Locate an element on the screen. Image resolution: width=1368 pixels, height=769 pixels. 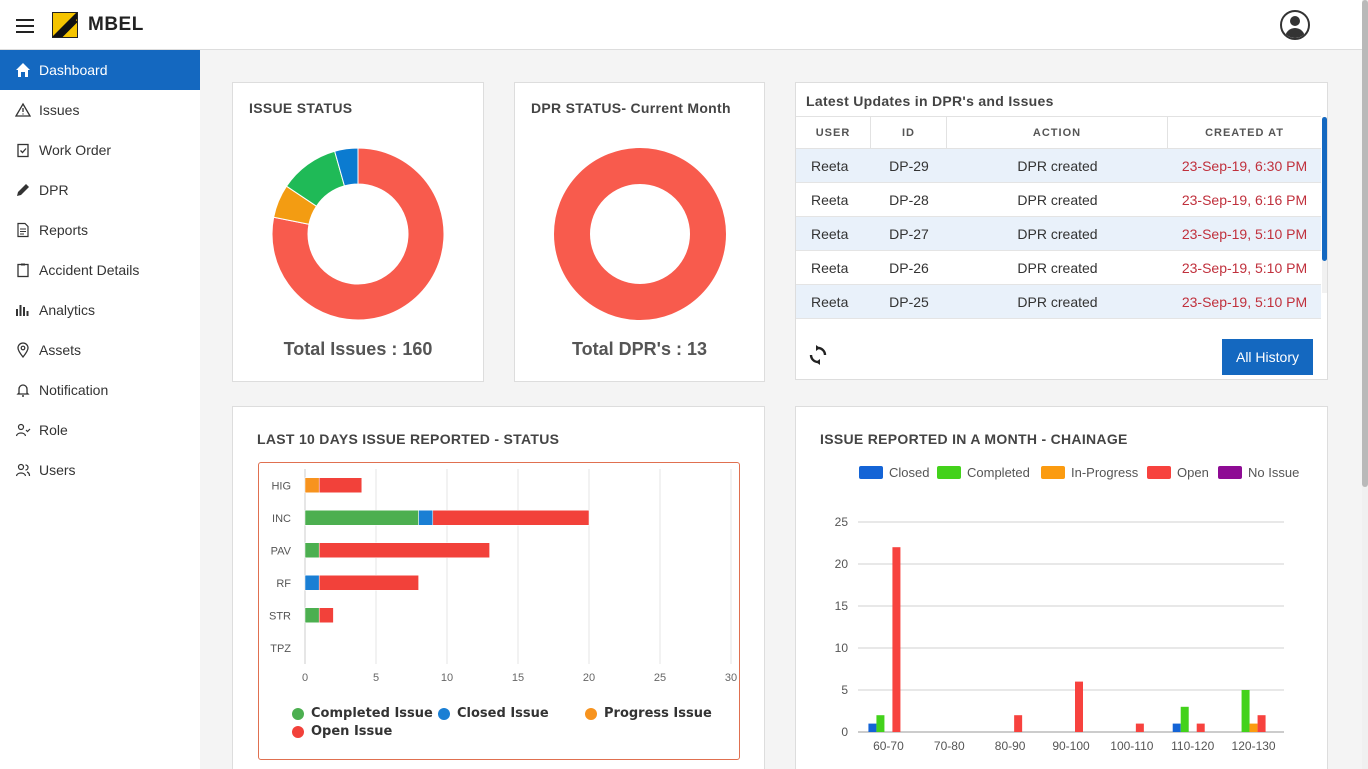
table-row: Reeta DP-27 DPR created 23-Sep-19, 5:10 PM is located at coordinates (1058, 234).